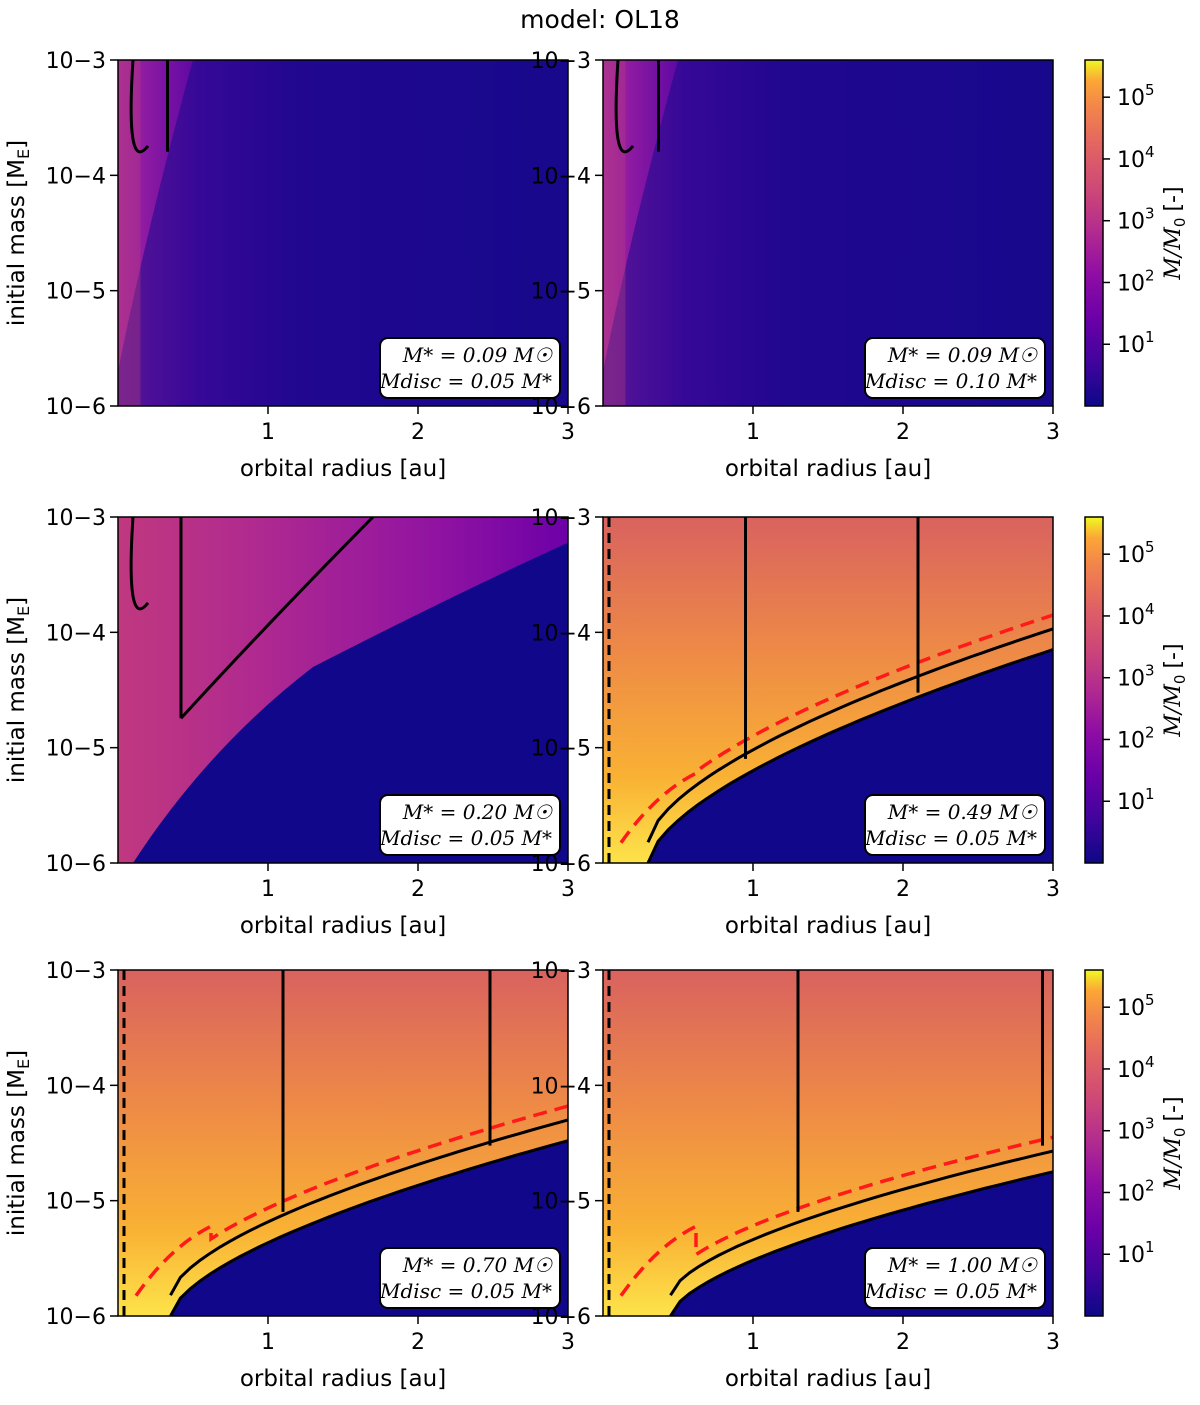  I want to click on colorbar-3: 10¹ 10² 10³ 10⁴ 10⁵ M/M0[-], so click(1136, 1143).